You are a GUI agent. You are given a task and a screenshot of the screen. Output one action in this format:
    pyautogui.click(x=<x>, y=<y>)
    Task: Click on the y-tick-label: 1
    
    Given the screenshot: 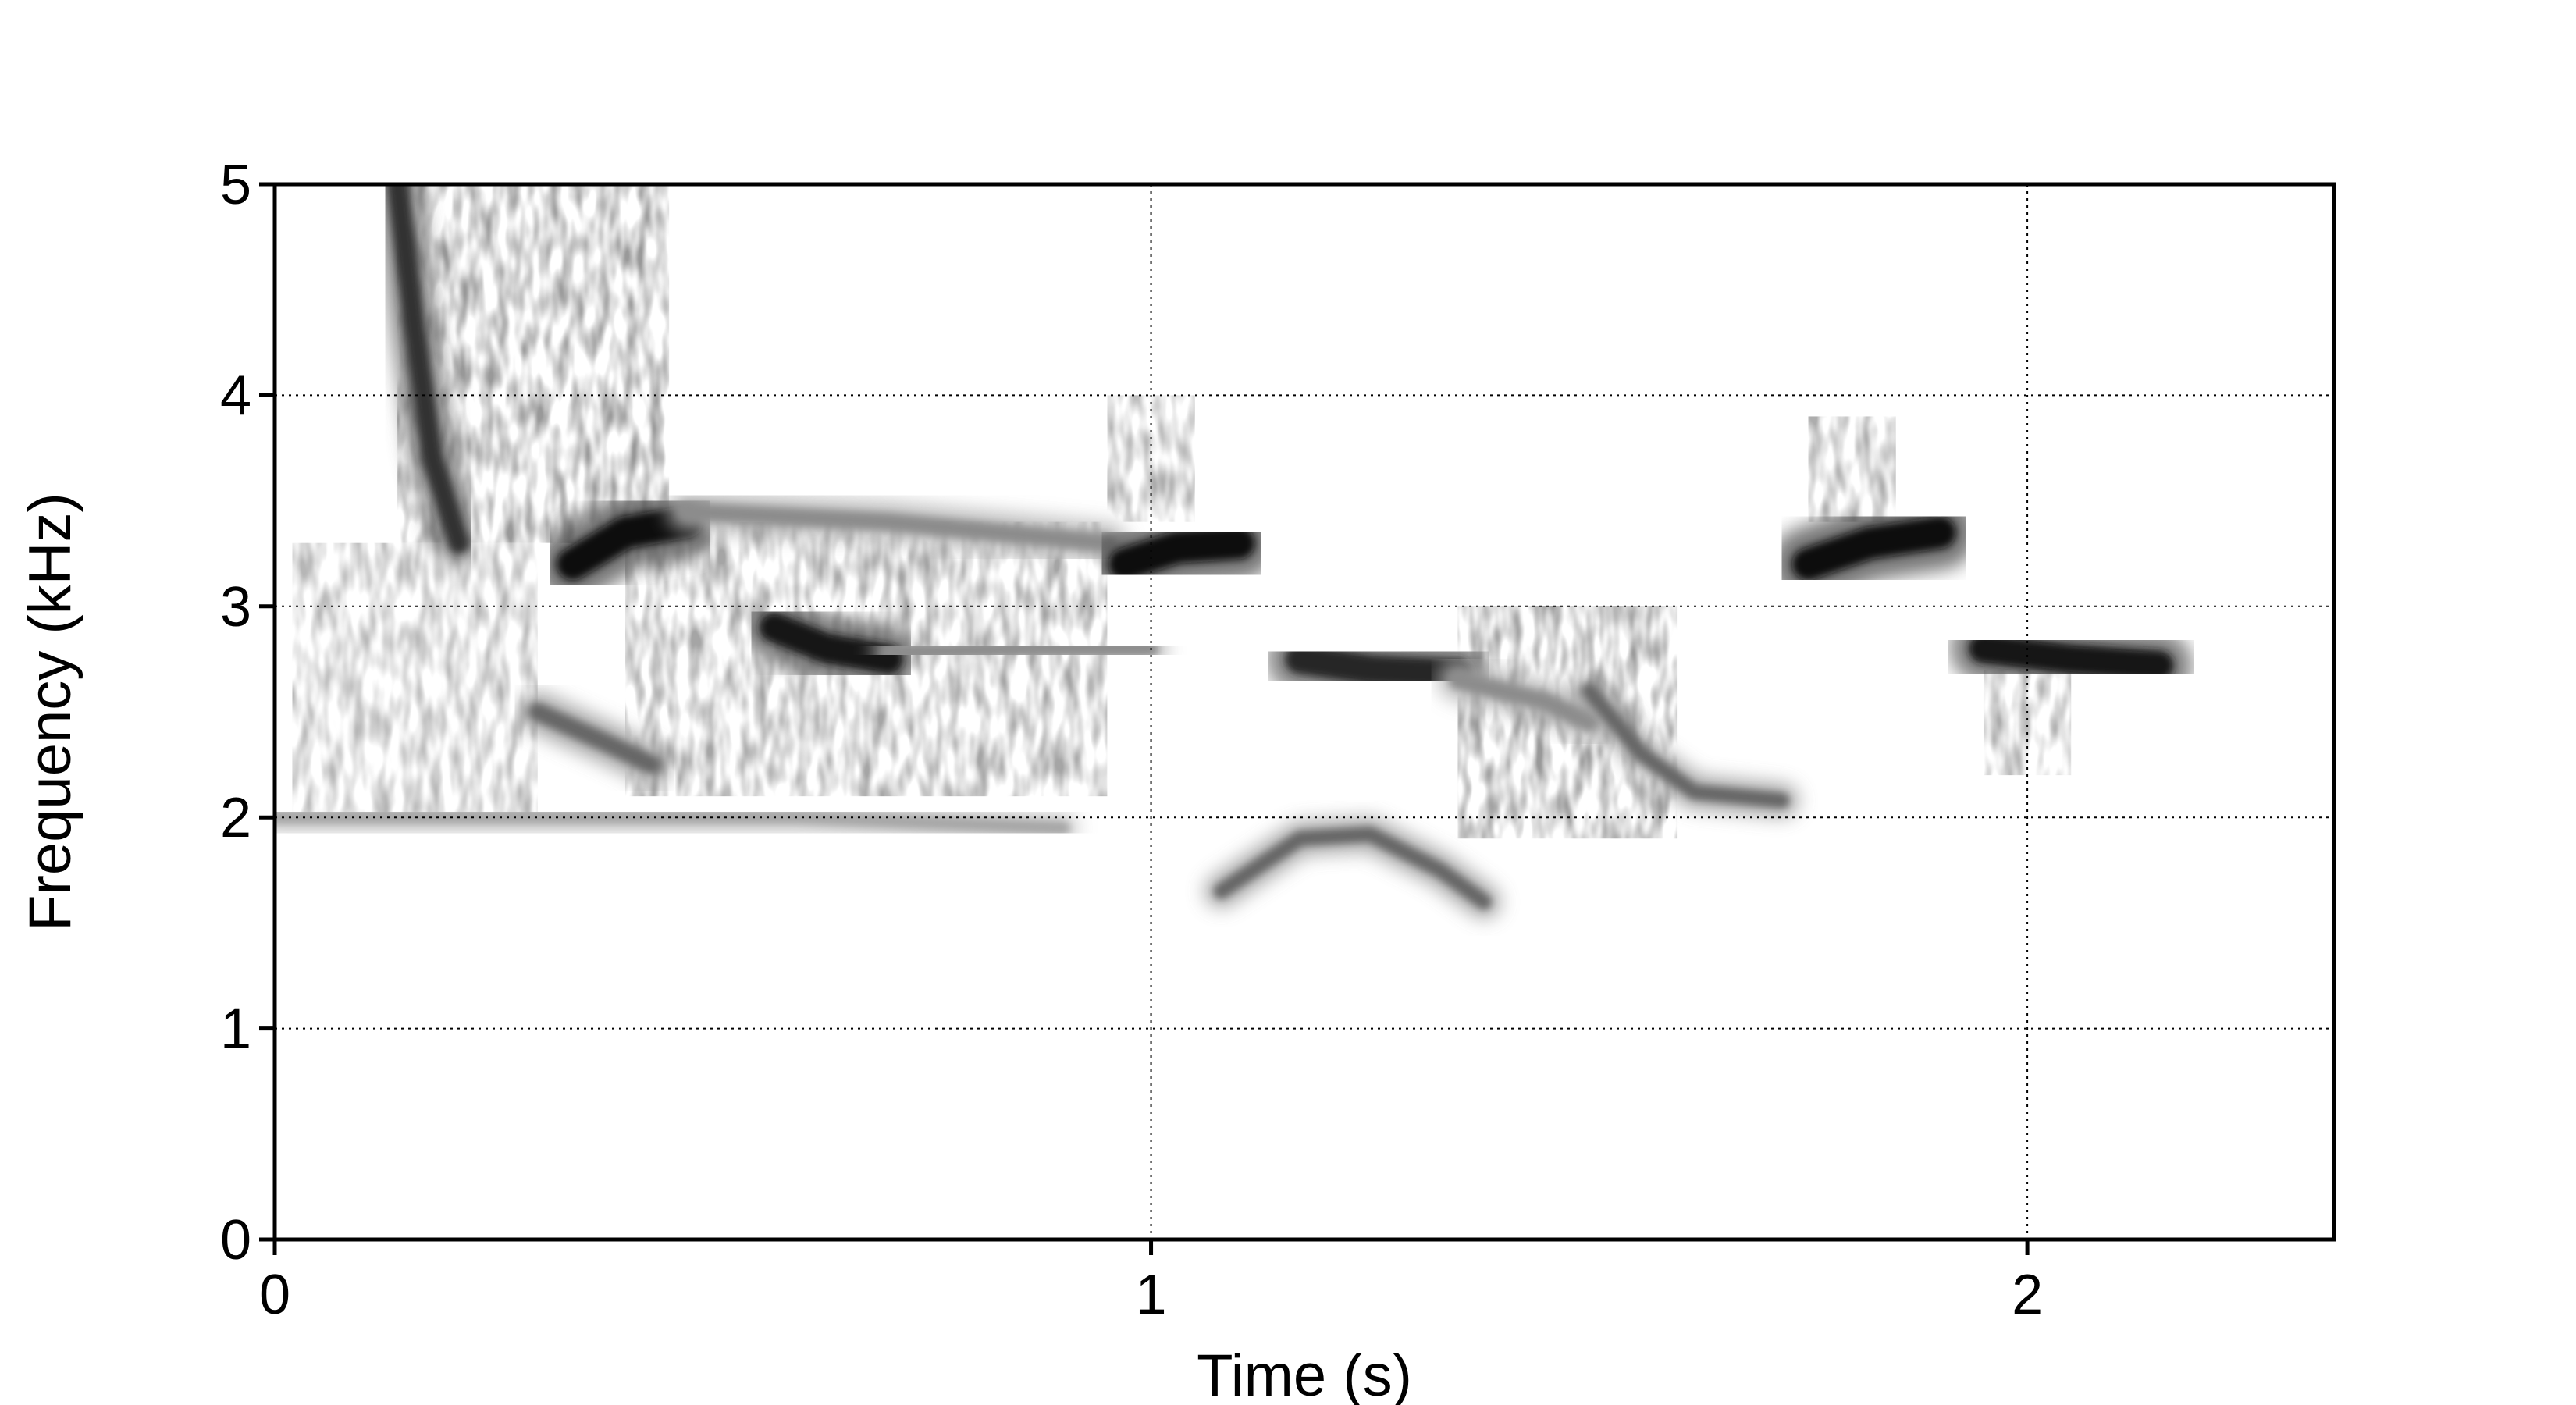 What is the action you would take?
    pyautogui.click(x=235, y=1029)
    